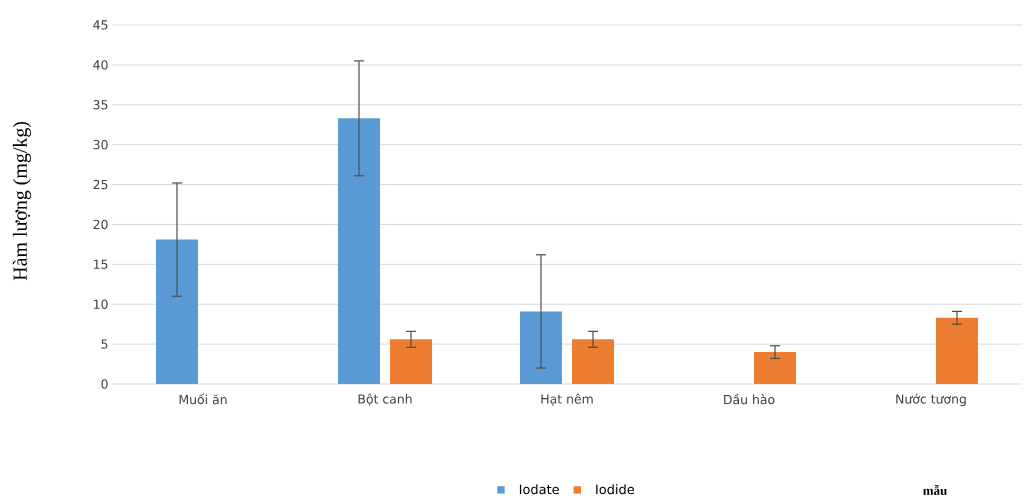  Describe the element at coordinates (931, 400) in the screenshot. I see `x-tick-label: Nước tương` at that location.